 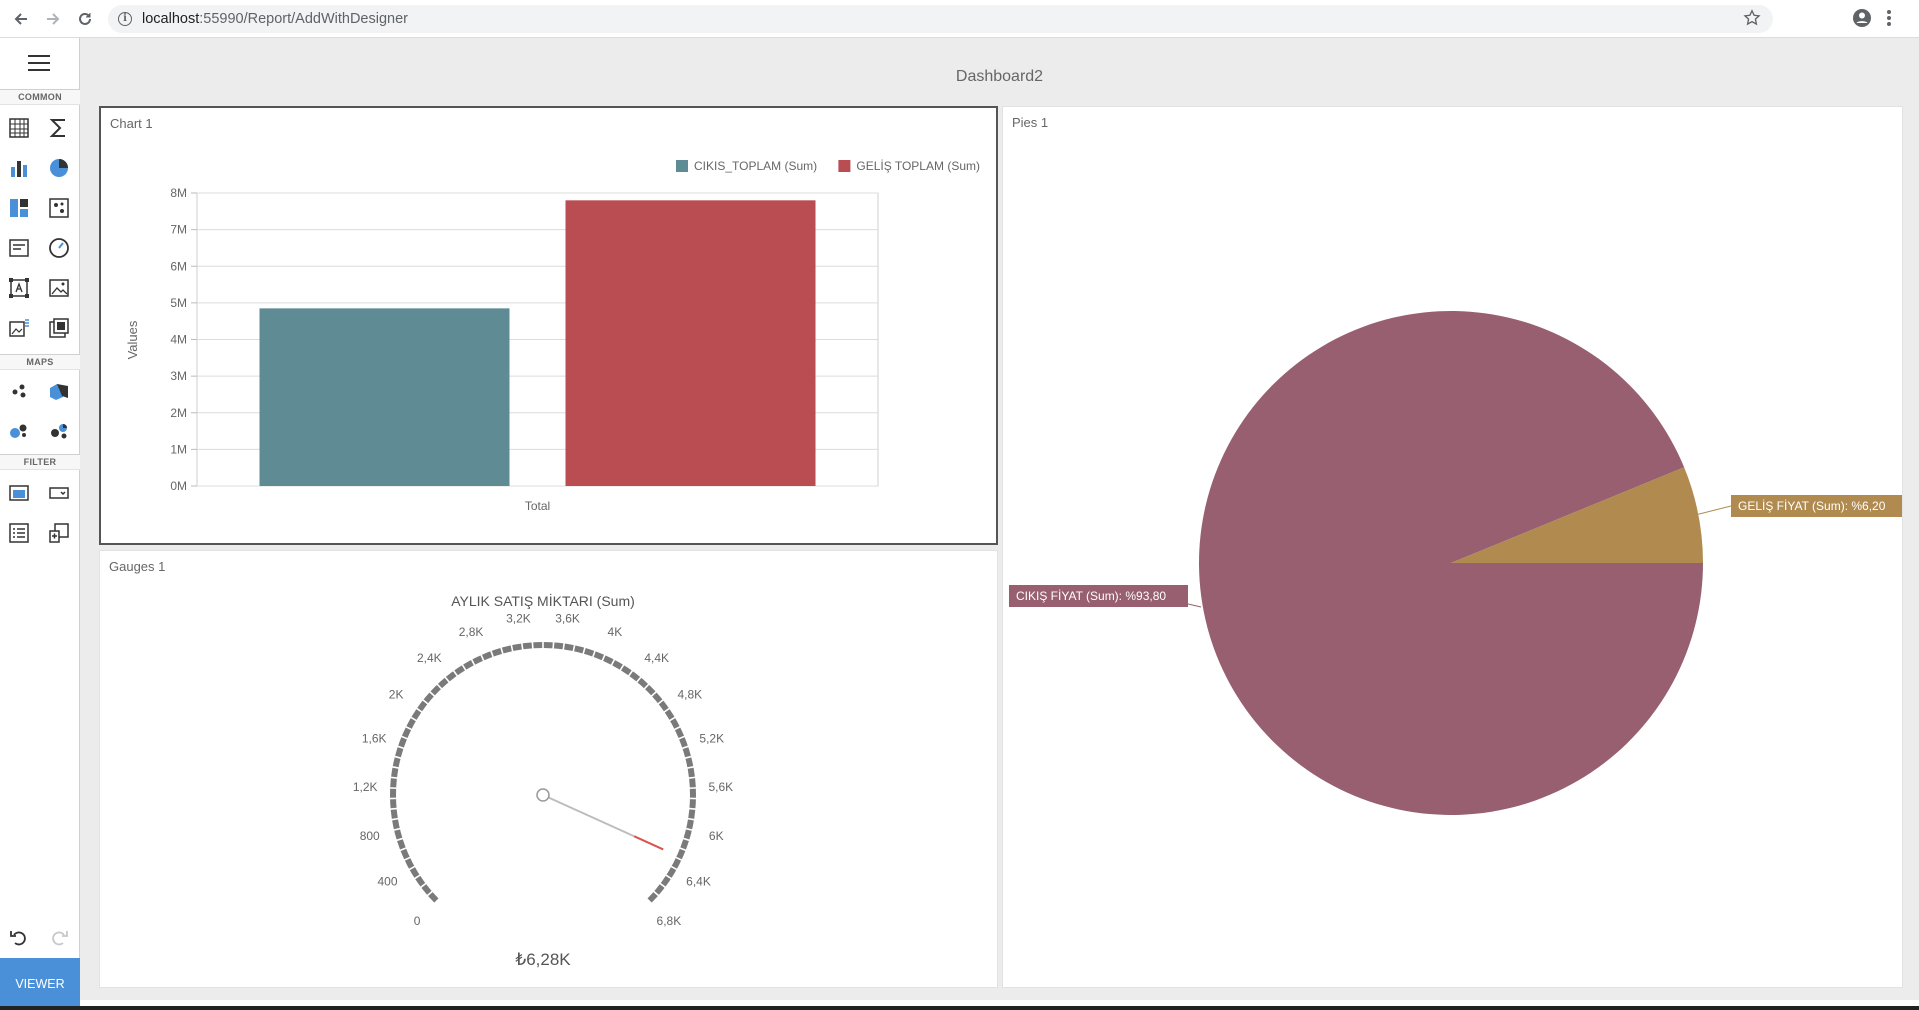 What do you see at coordinates (19, 168) in the screenshot?
I see `bar-chart-icon` at bounding box center [19, 168].